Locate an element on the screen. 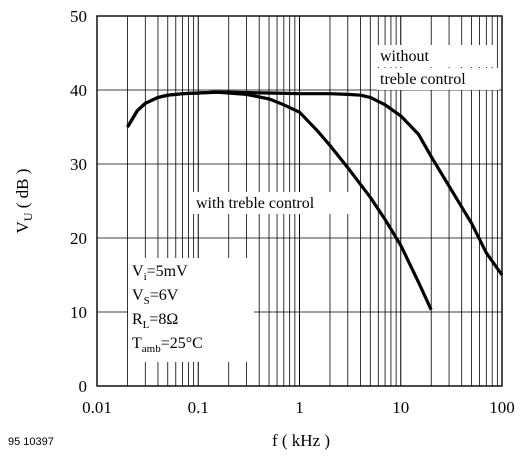 The height and width of the screenshot is (459, 521). y-axis-label: VU ( dB ) is located at coordinates (24, 201).